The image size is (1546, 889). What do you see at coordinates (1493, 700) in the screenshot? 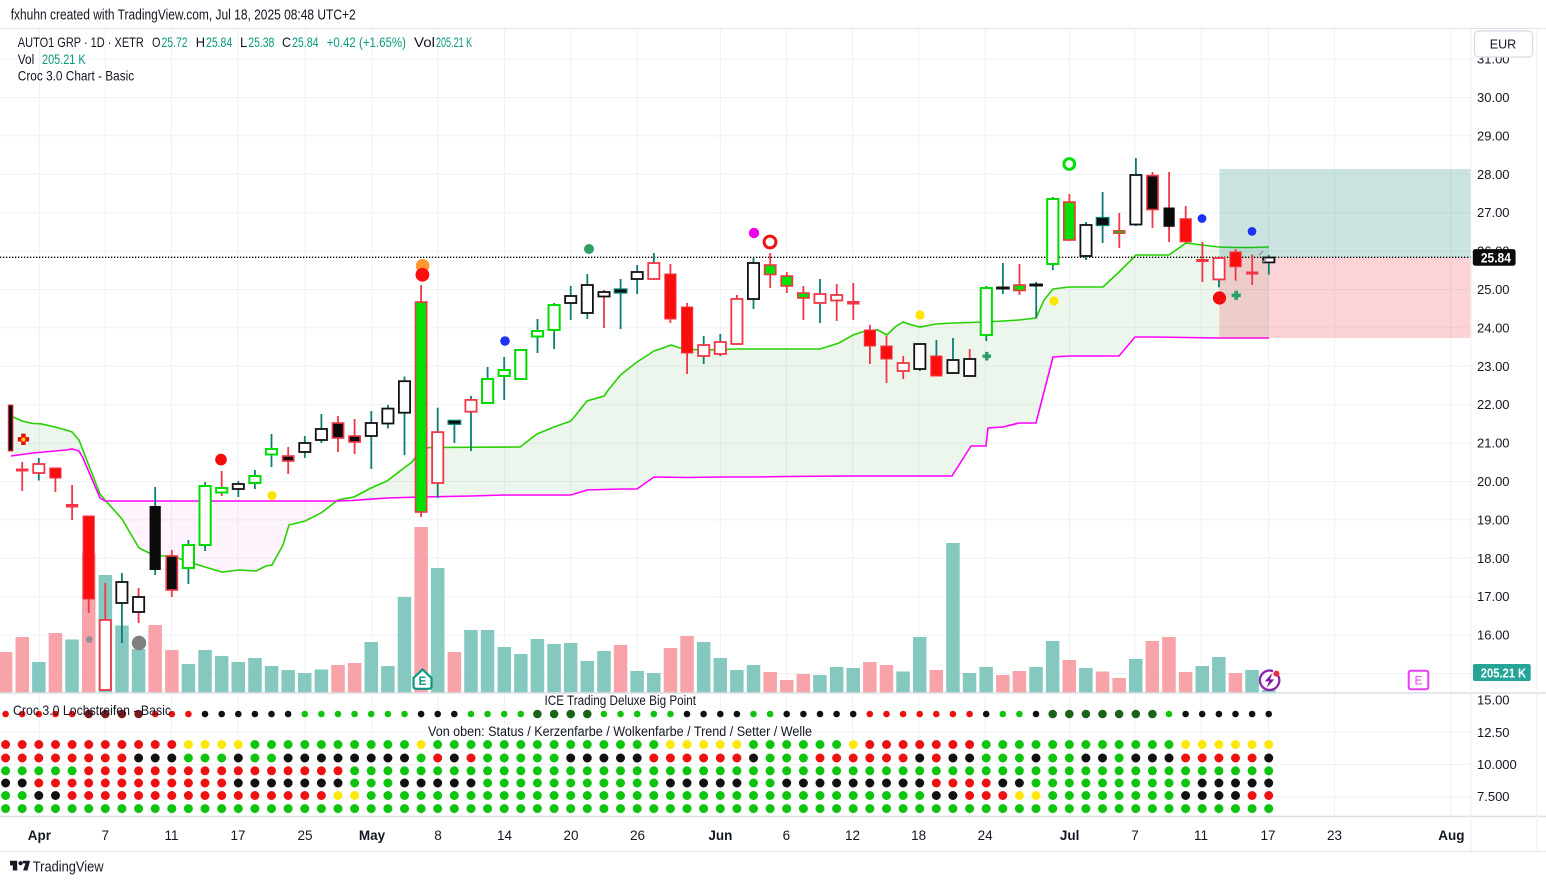
I see `svg-text: 15.00` at bounding box center [1493, 700].